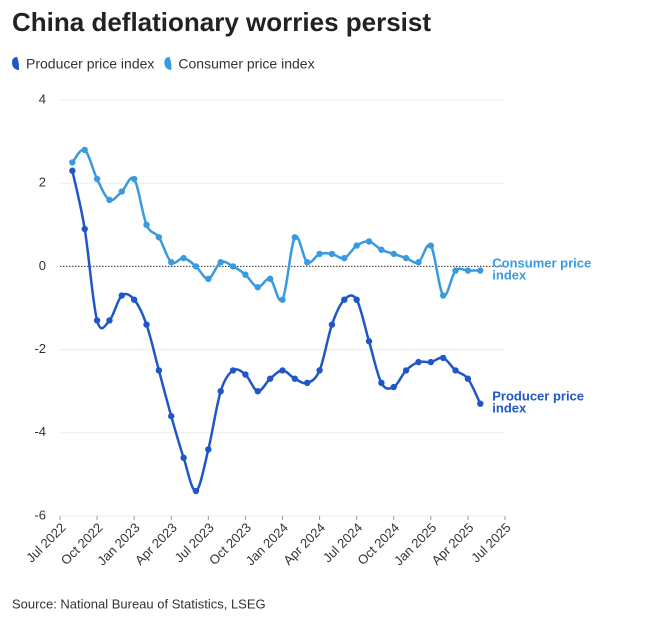  I want to click on y-tick-label: 4, so click(42, 98).